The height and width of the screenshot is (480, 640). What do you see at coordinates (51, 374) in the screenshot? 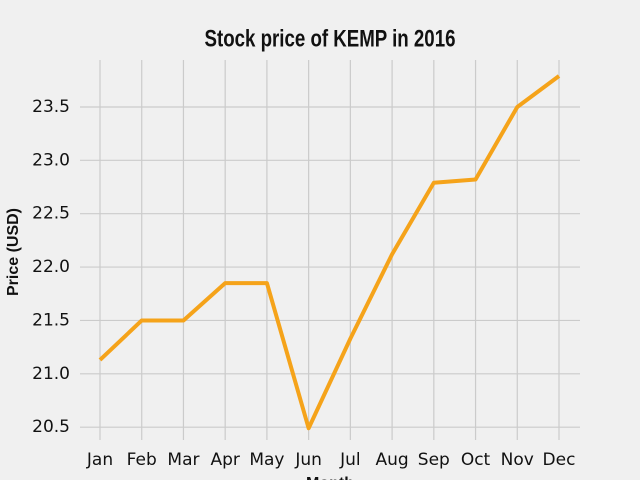
I see `y-tick-label: 21.0` at bounding box center [51, 374].